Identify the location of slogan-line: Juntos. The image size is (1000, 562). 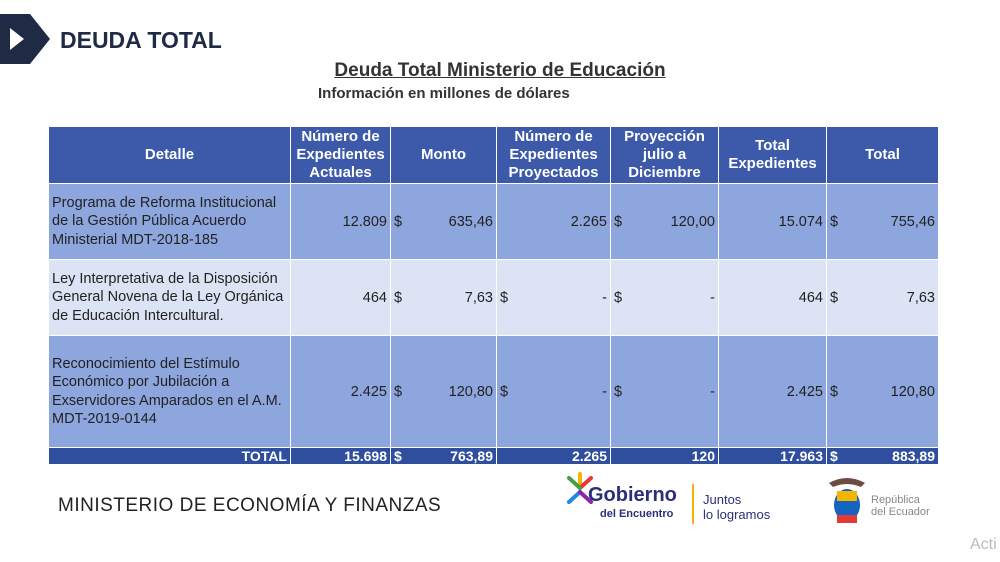
(722, 499).